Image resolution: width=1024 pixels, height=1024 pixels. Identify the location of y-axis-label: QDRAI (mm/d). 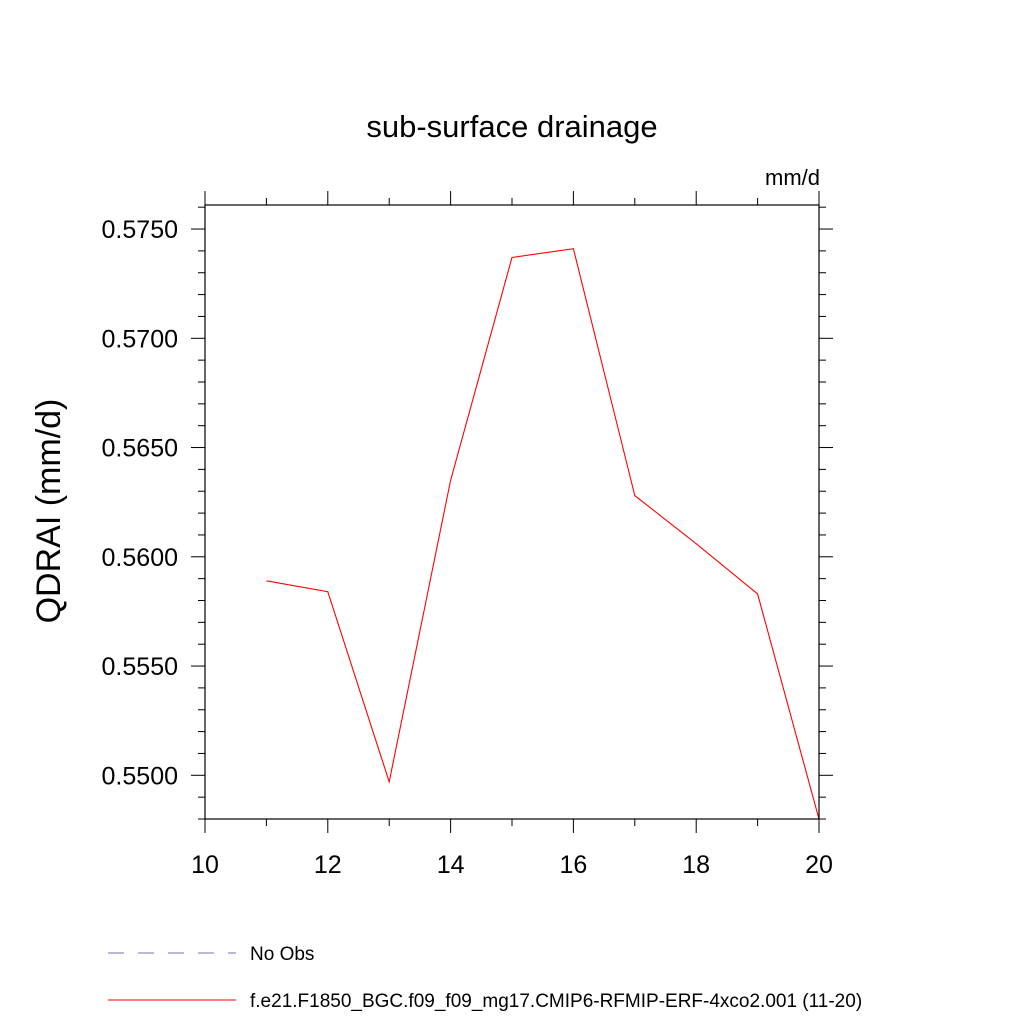
(49, 511).